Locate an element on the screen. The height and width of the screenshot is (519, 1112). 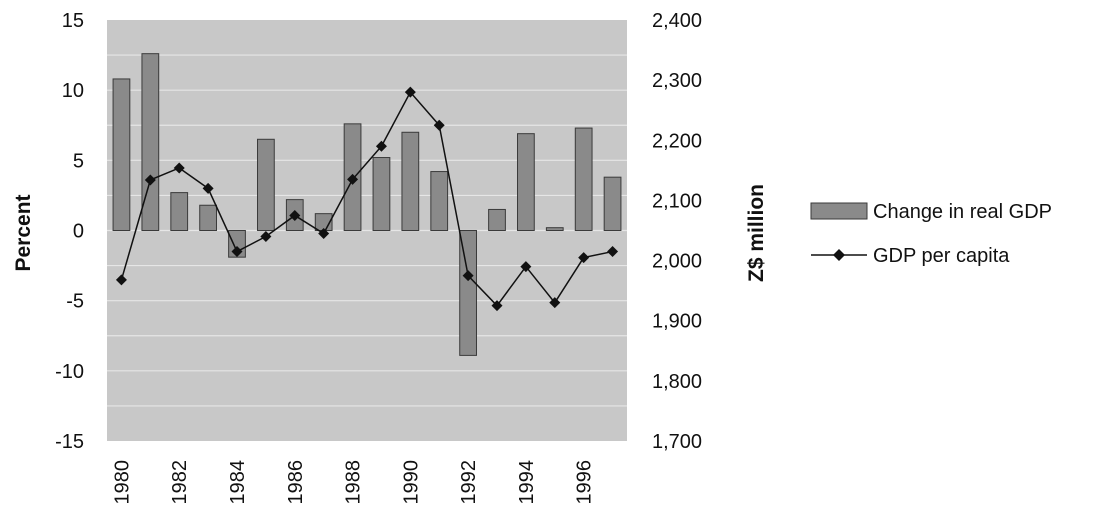
y-tick-label: 0 is located at coordinates (78, 232).